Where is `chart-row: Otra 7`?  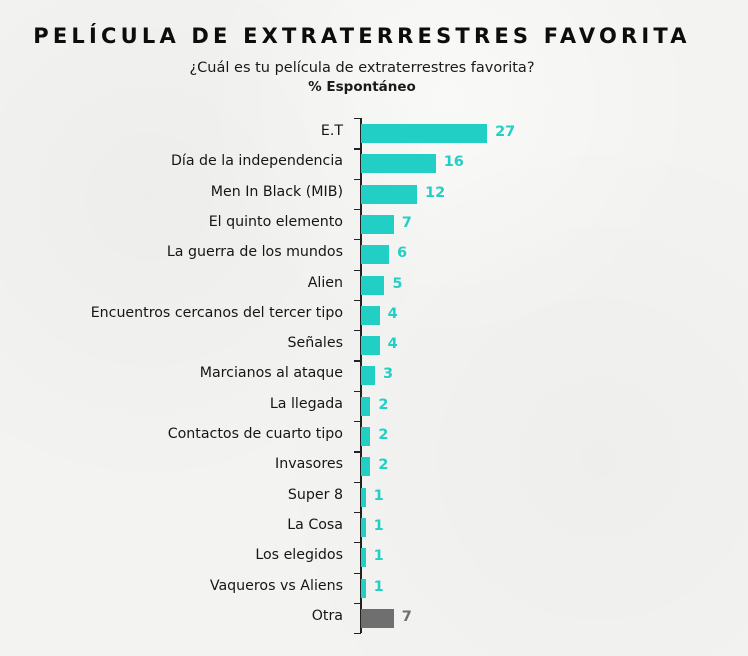
chart-row: Otra 7 is located at coordinates (374, 618).